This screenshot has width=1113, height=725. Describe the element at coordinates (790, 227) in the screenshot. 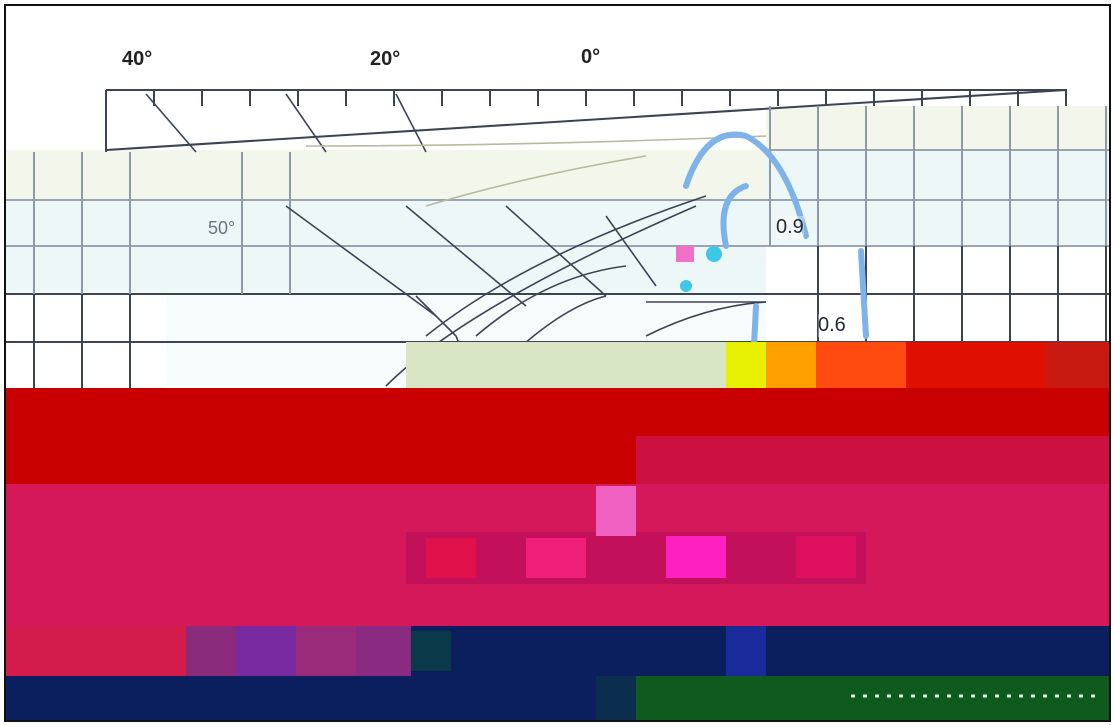

I see `contour-label: 0.9` at that location.